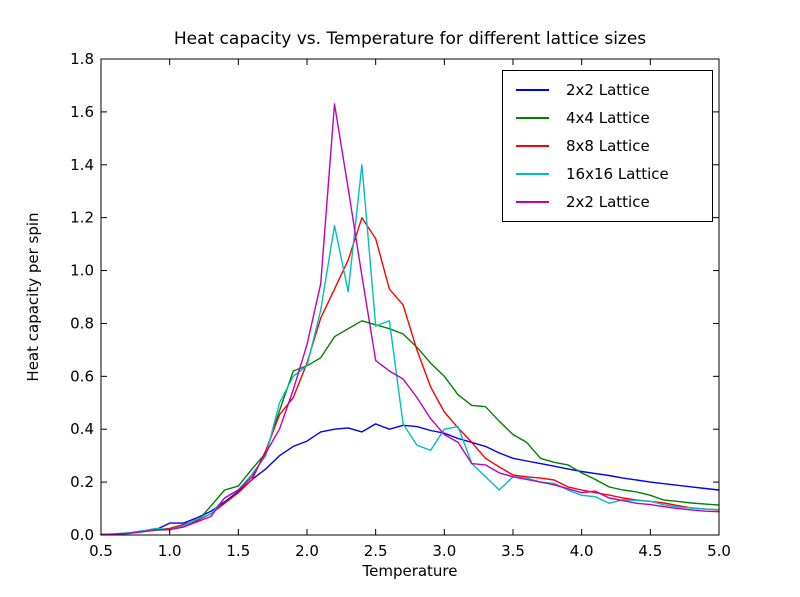  Describe the element at coordinates (650, 551) in the screenshot. I see `x-tick-label: 4.5` at that location.